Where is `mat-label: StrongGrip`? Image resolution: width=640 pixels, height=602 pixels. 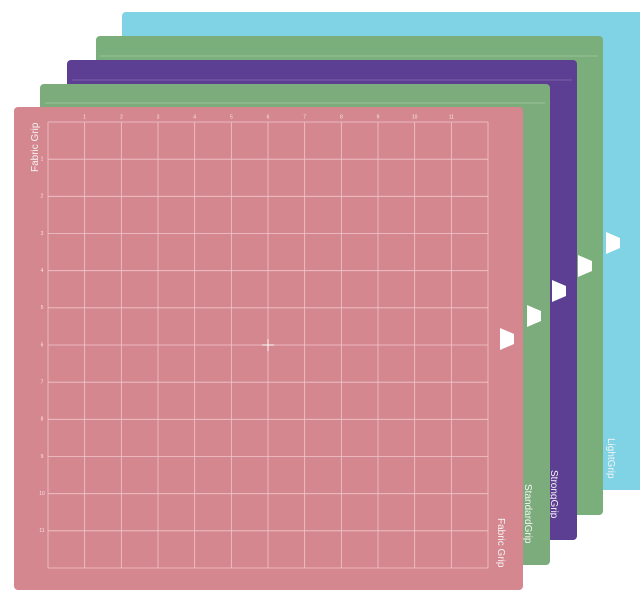
mat-label: StrongGrip is located at coordinates (553, 494).